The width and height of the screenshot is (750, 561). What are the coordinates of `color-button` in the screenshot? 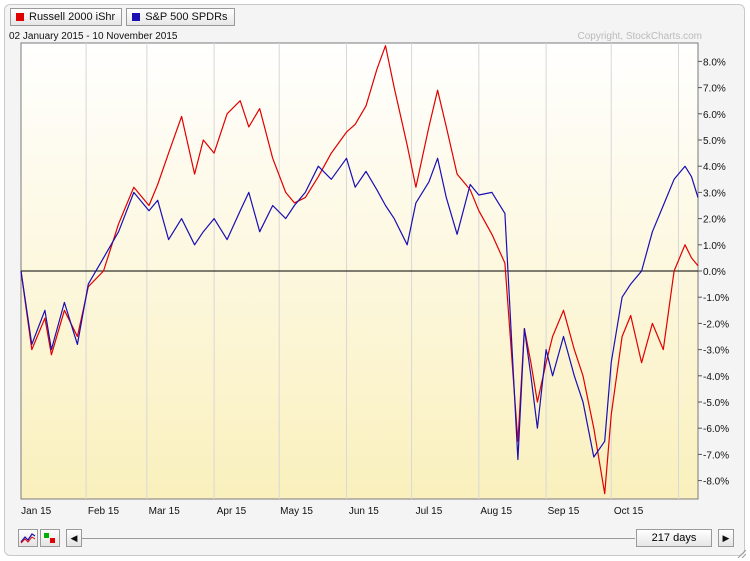 It's located at (50, 538).